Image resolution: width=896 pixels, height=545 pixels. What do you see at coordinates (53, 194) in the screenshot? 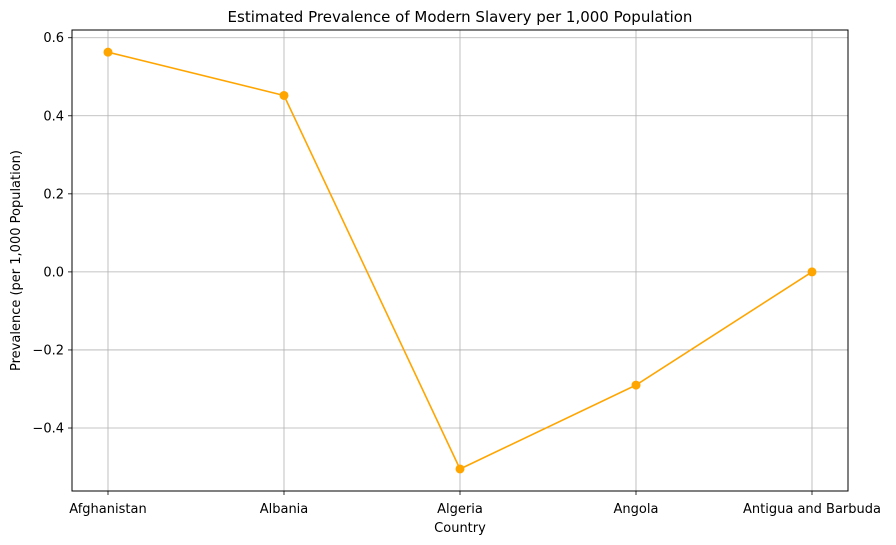
I see `y-tick-label: 0.2` at bounding box center [53, 194].